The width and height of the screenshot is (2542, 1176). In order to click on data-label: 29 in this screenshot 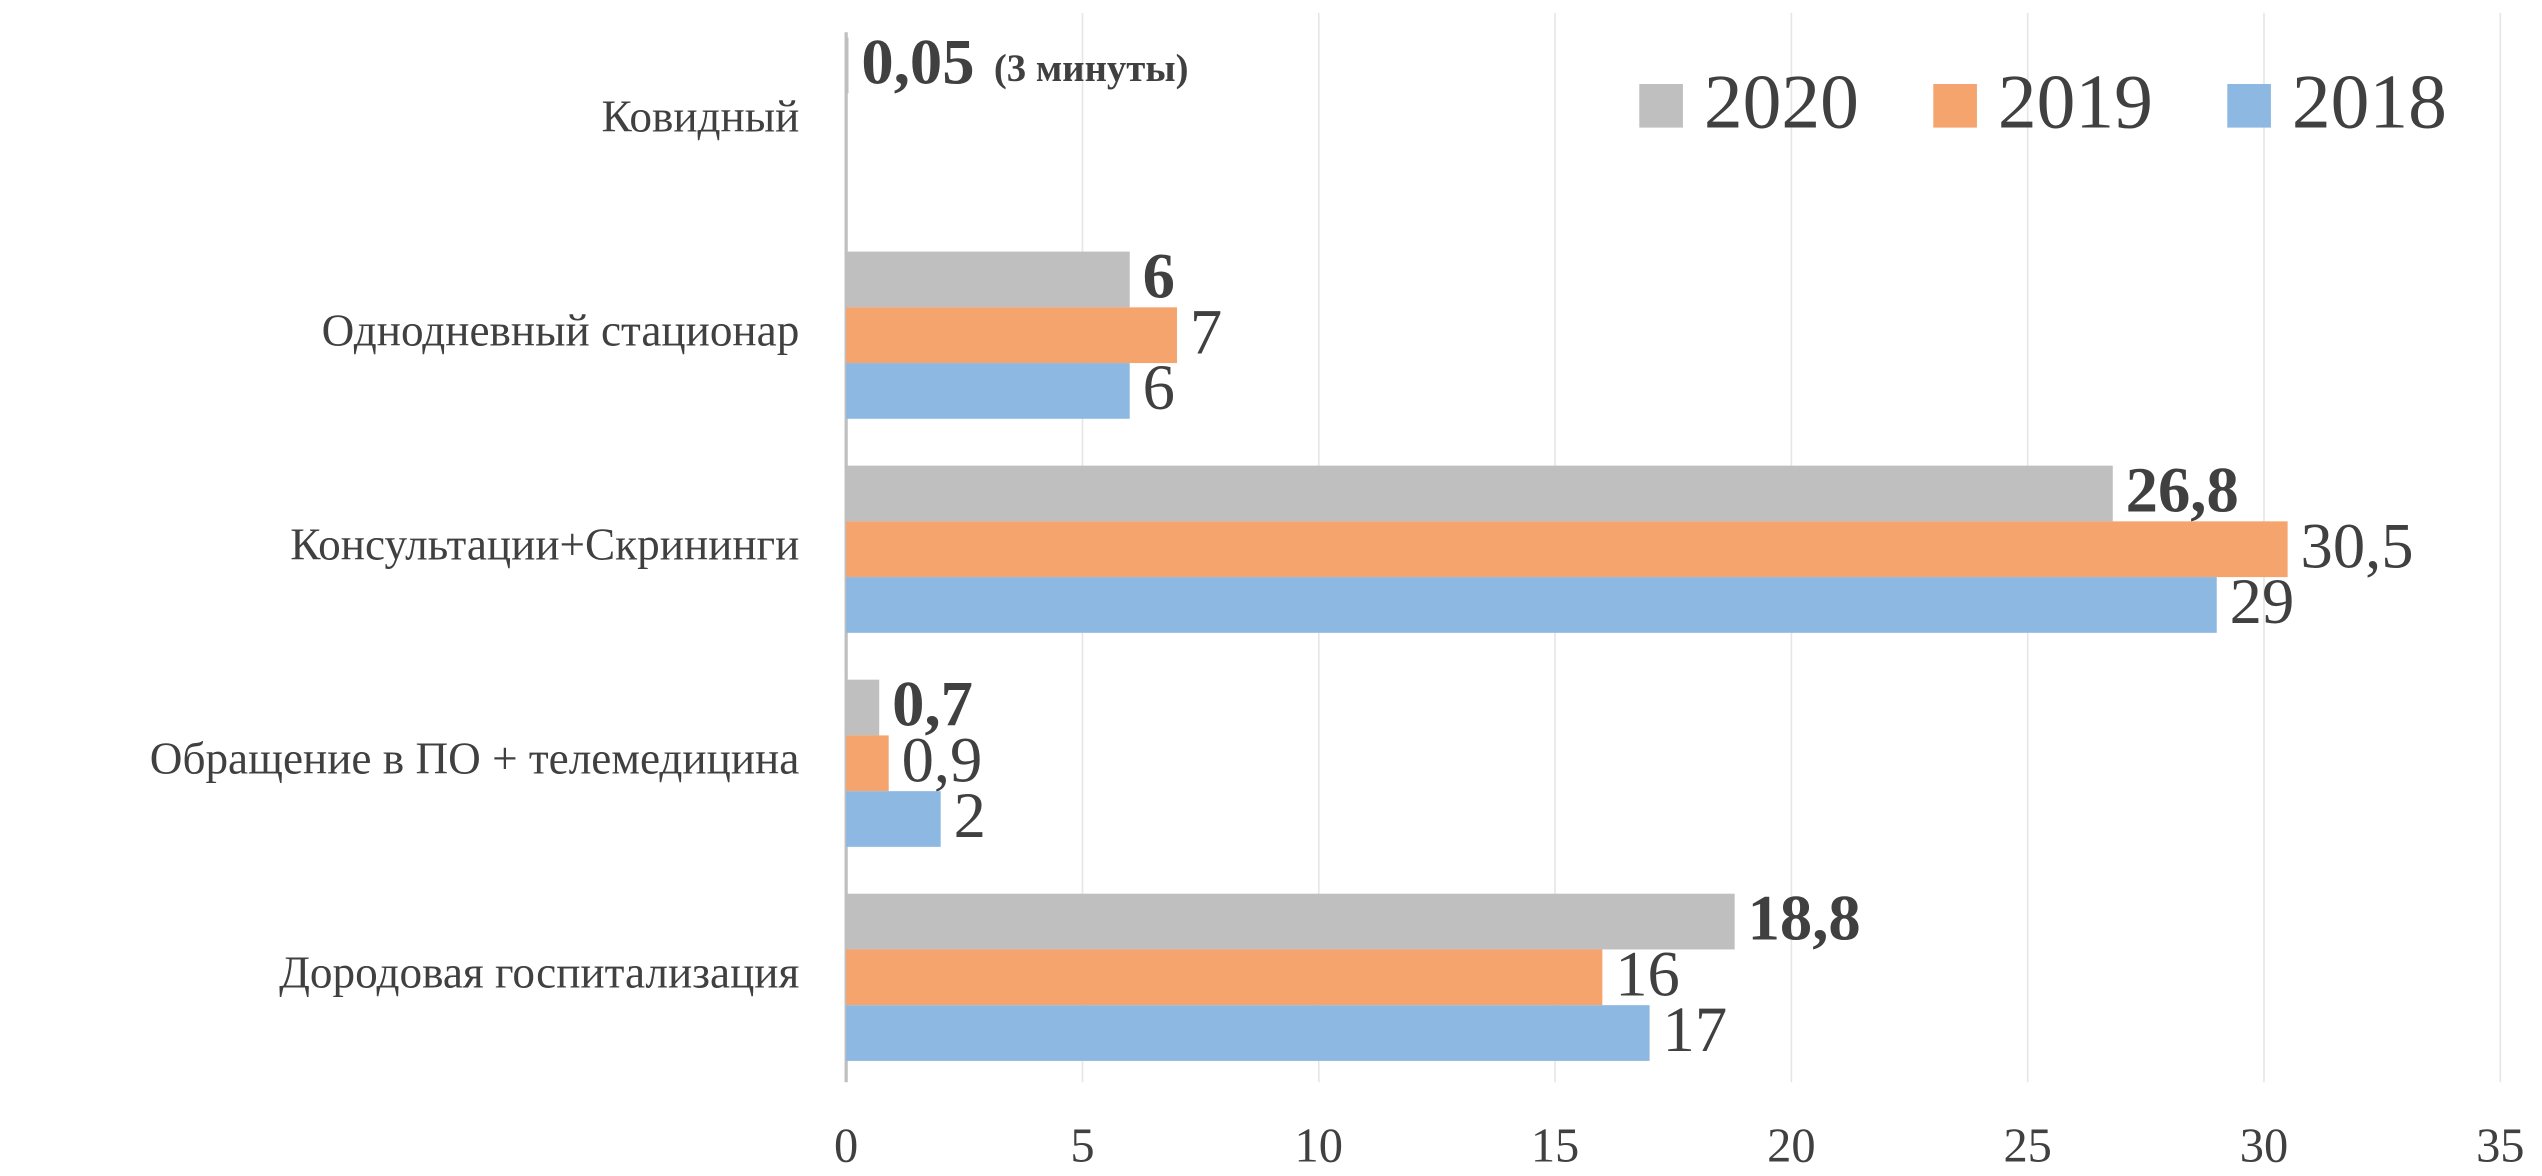, I will do `click(2262, 601)`.